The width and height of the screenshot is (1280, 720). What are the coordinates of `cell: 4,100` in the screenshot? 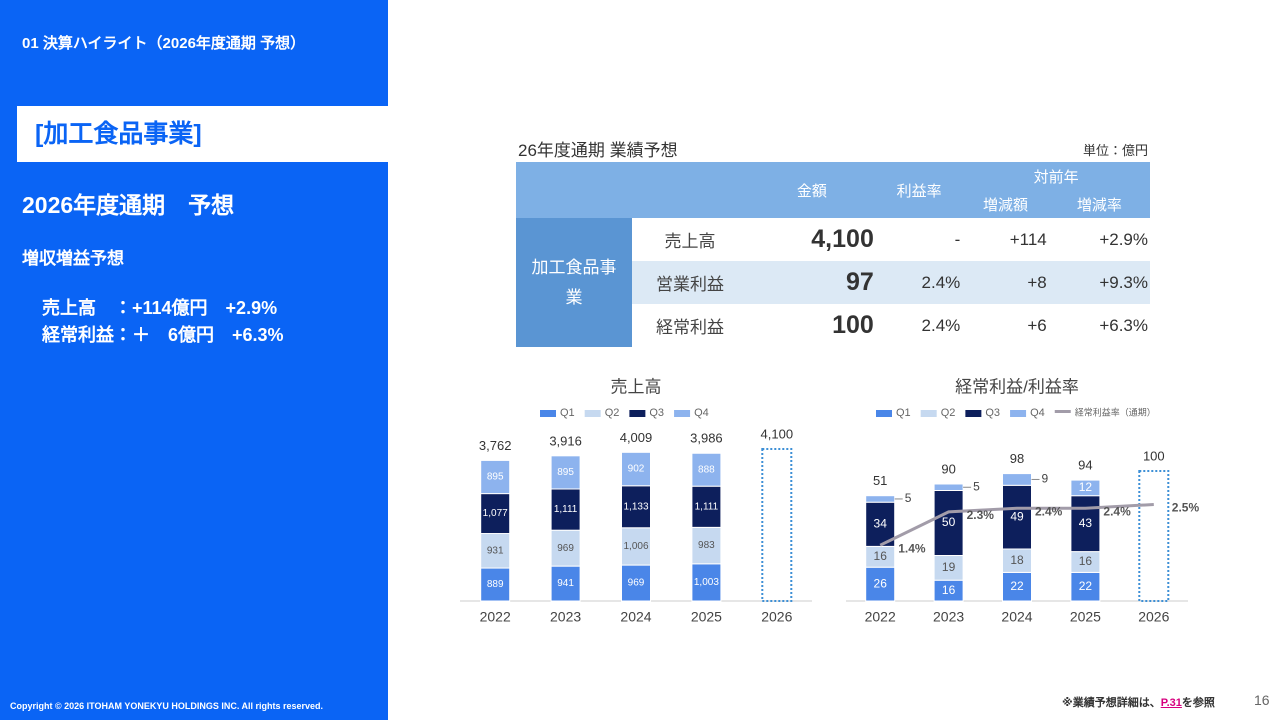 It's located at (842, 239).